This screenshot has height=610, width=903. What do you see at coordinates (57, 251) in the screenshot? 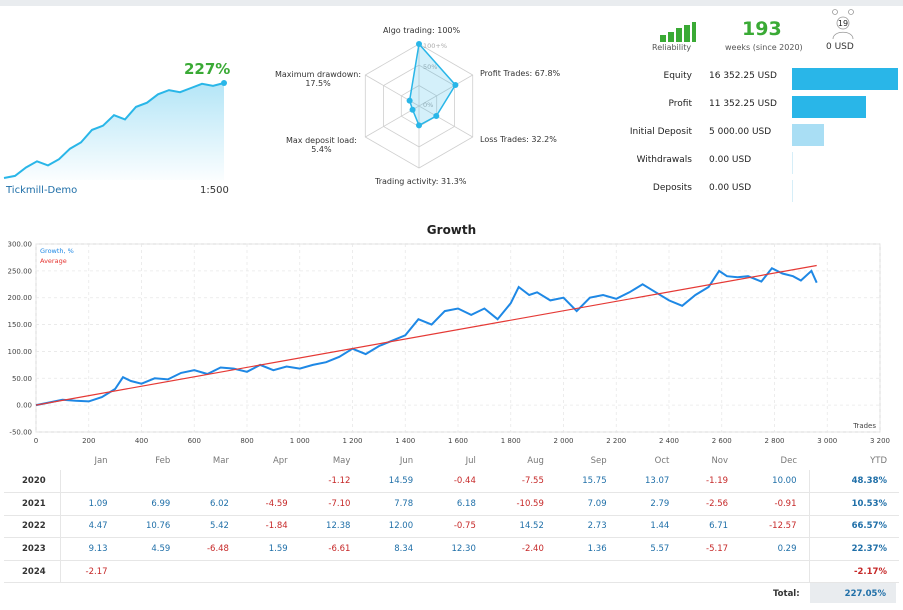
I see `legend-growth: Growth, %` at bounding box center [57, 251].